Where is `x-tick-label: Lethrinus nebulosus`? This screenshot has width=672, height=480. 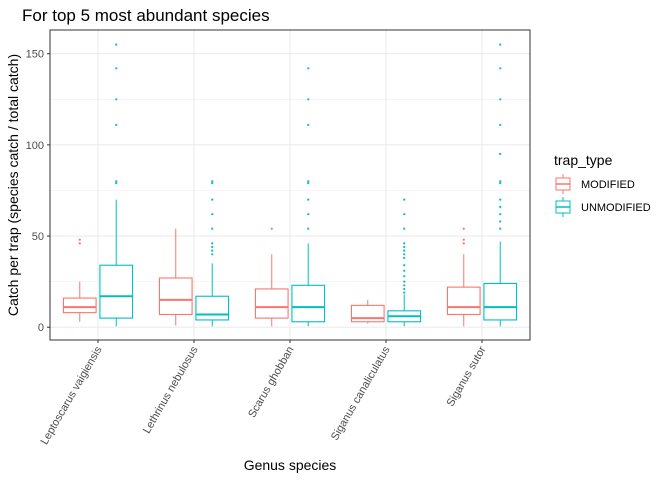
x-tick-label: Lethrinus nebulosus is located at coordinates (171, 390).